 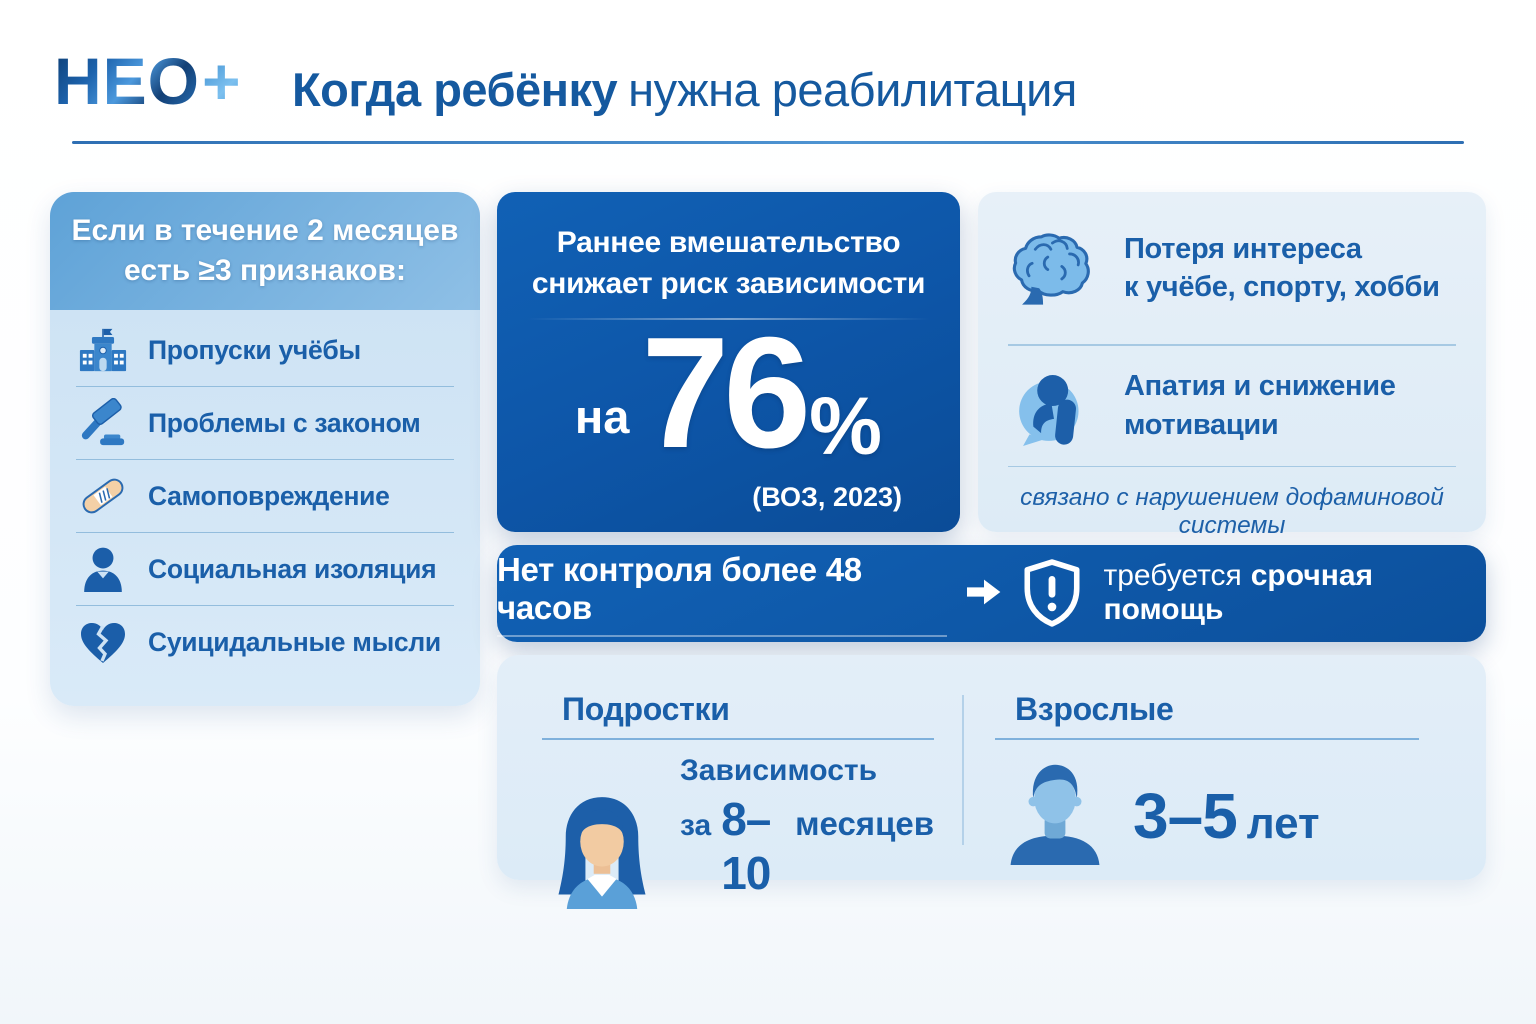 I want to click on neo-plus-logo: НЕО+, so click(x=148, y=81).